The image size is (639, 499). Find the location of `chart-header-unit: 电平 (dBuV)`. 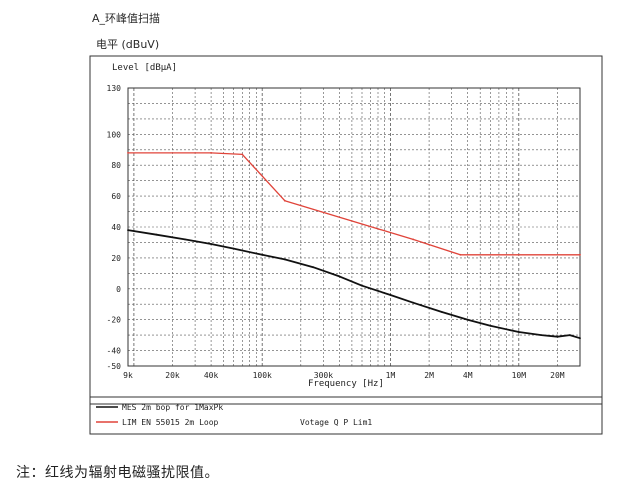

chart-header-unit: 电平 (dBuV) is located at coordinates (127, 44).